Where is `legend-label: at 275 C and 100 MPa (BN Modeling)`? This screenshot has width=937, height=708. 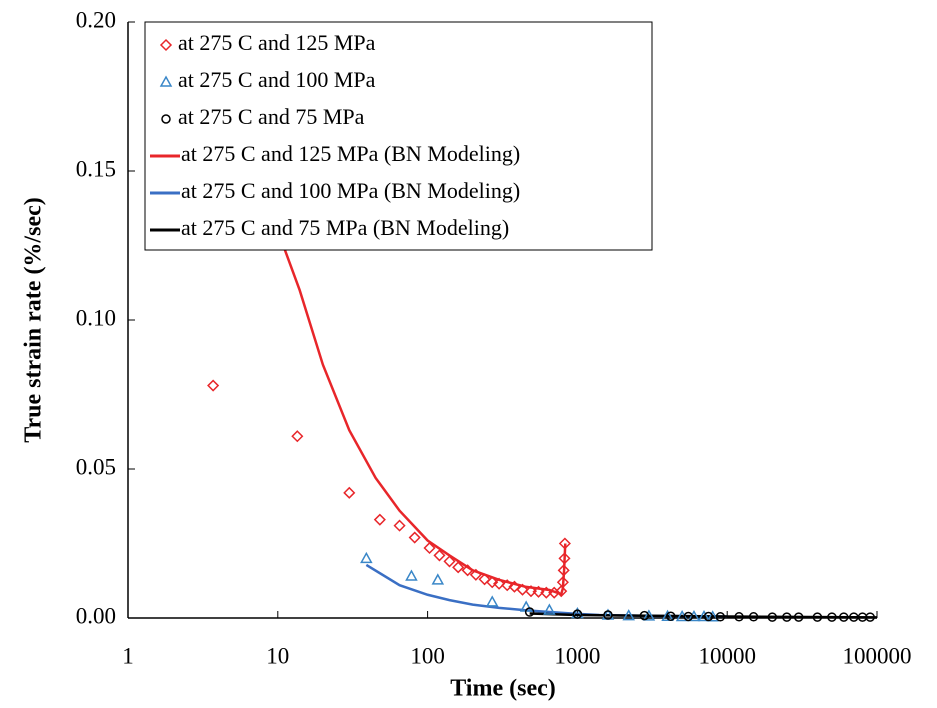
legend-label: at 275 C and 100 MPa (BN Modeling) is located at coordinates (350, 190).